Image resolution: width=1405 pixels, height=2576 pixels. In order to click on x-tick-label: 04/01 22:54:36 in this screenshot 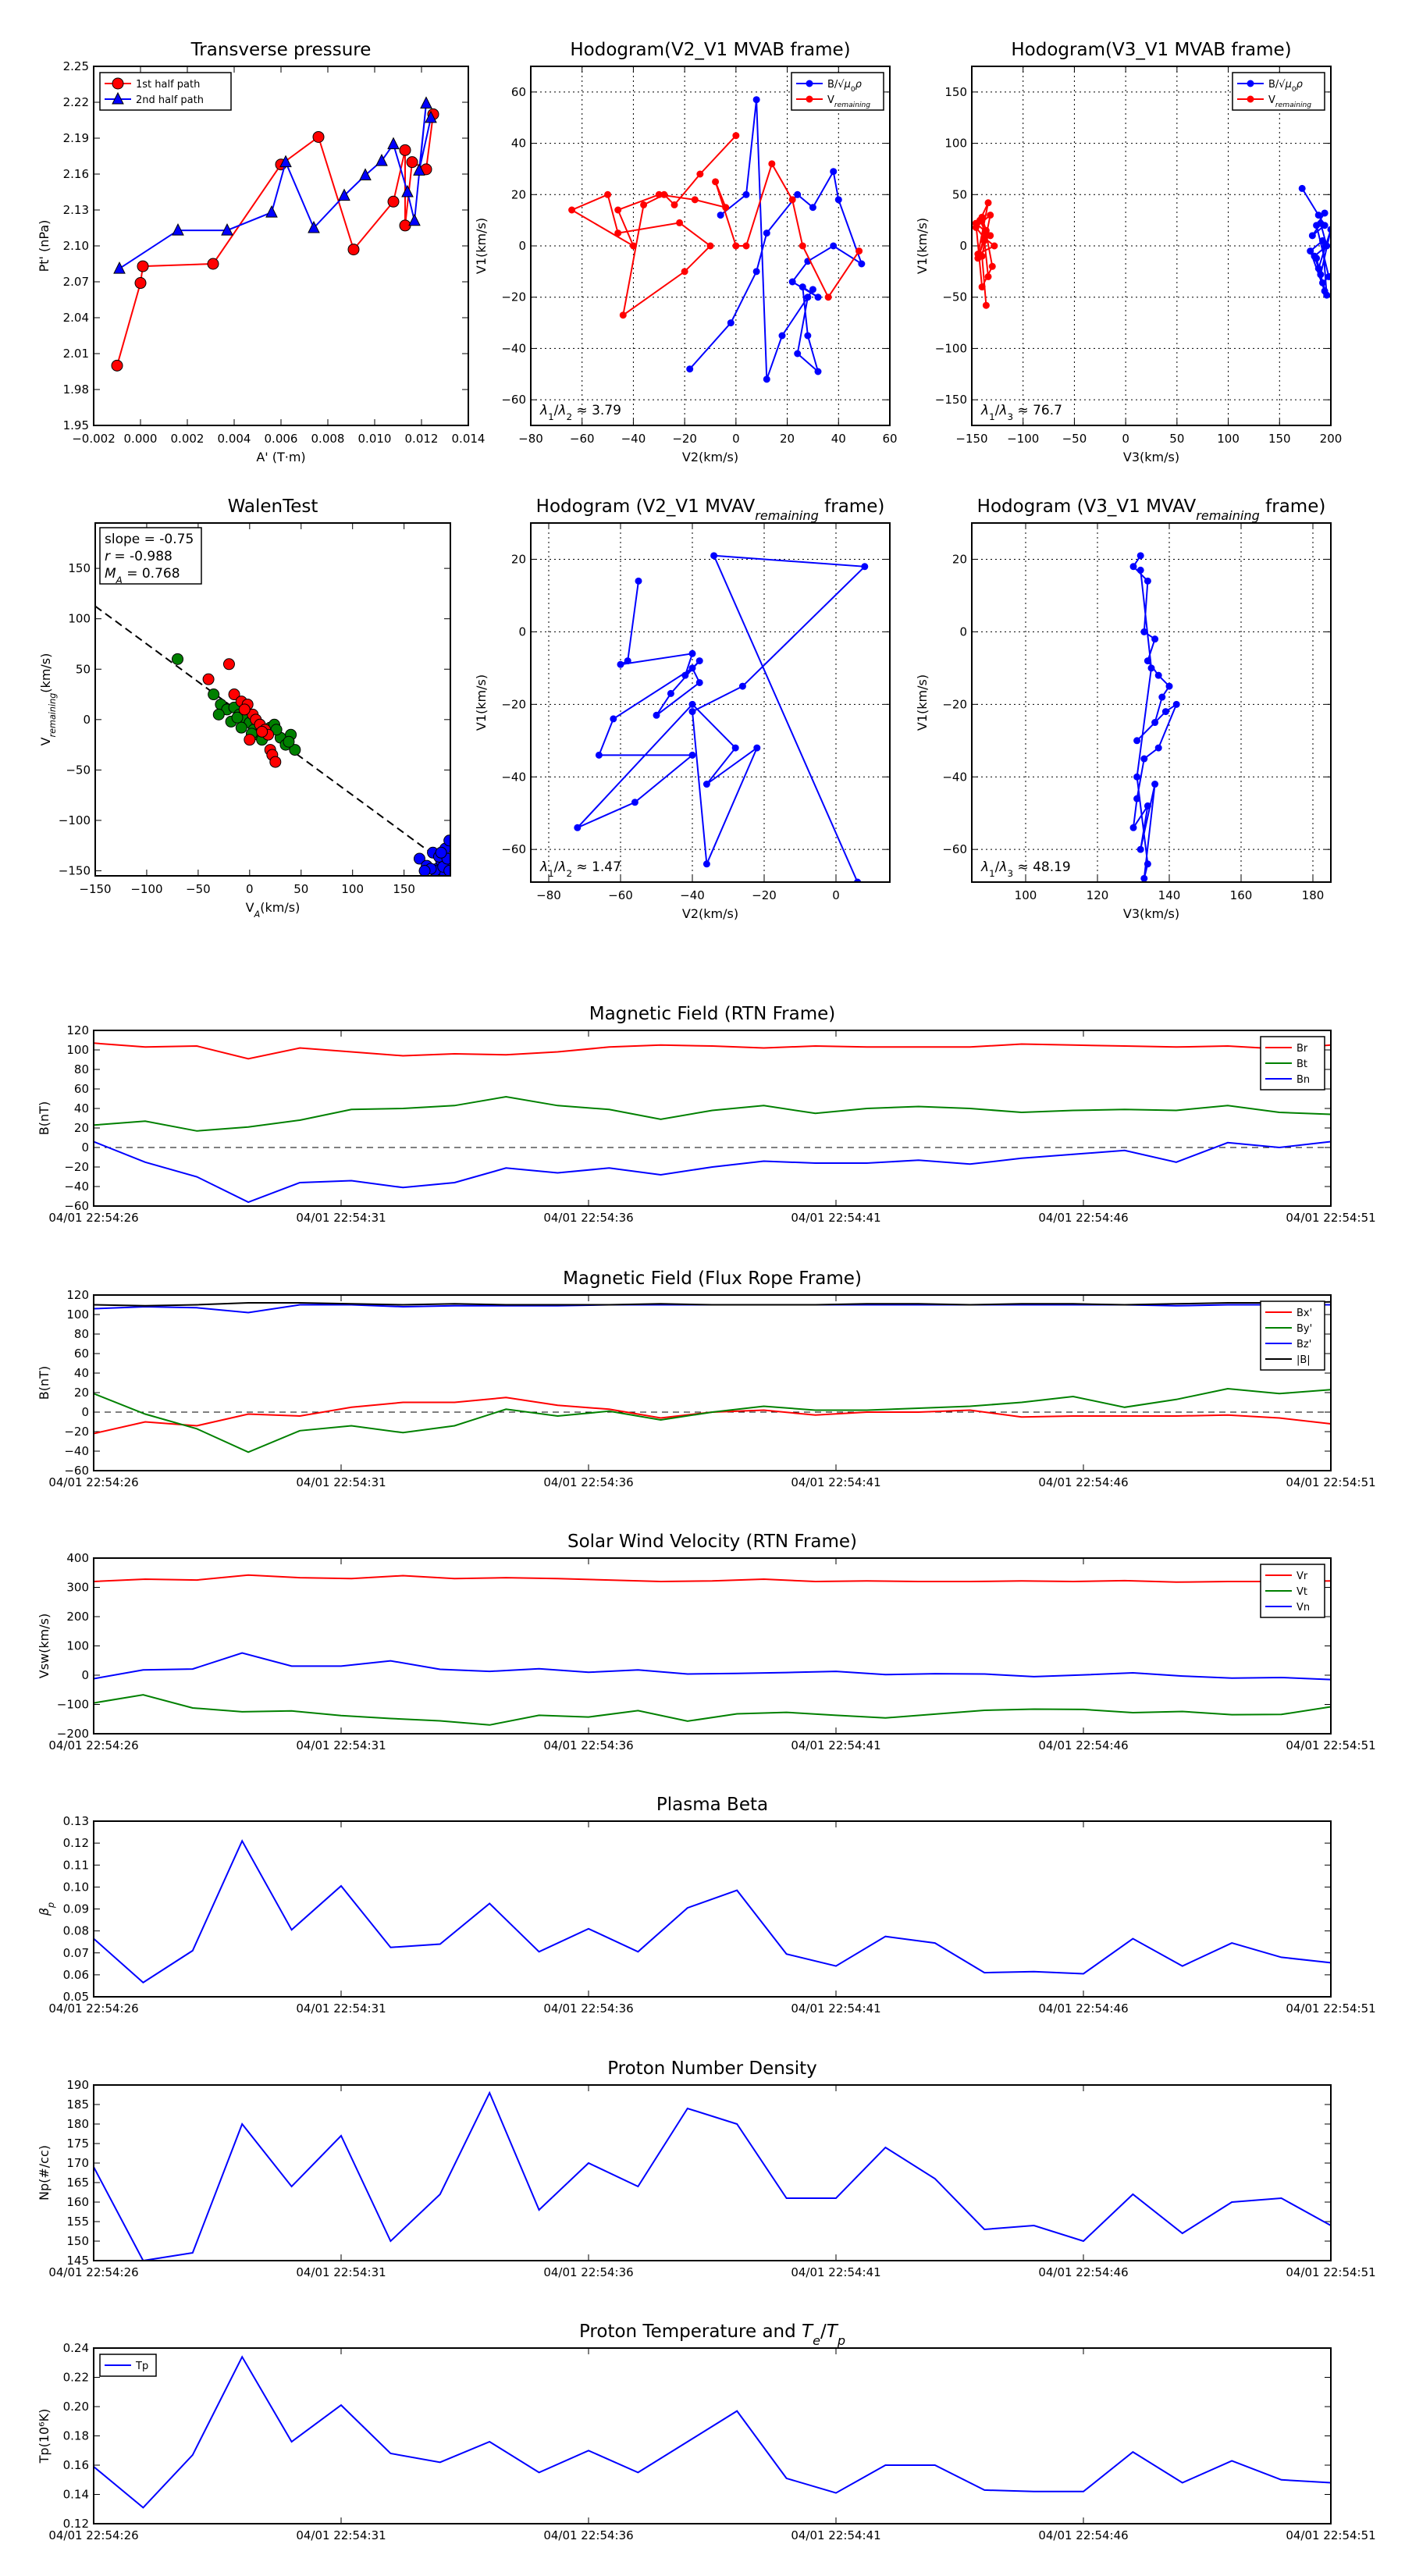, I will do `click(588, 1745)`.